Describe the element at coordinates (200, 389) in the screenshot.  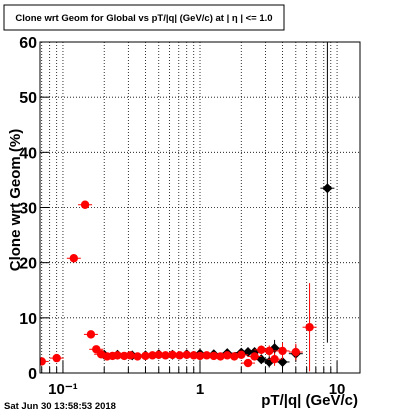
I see `x-tick-label: 1` at that location.